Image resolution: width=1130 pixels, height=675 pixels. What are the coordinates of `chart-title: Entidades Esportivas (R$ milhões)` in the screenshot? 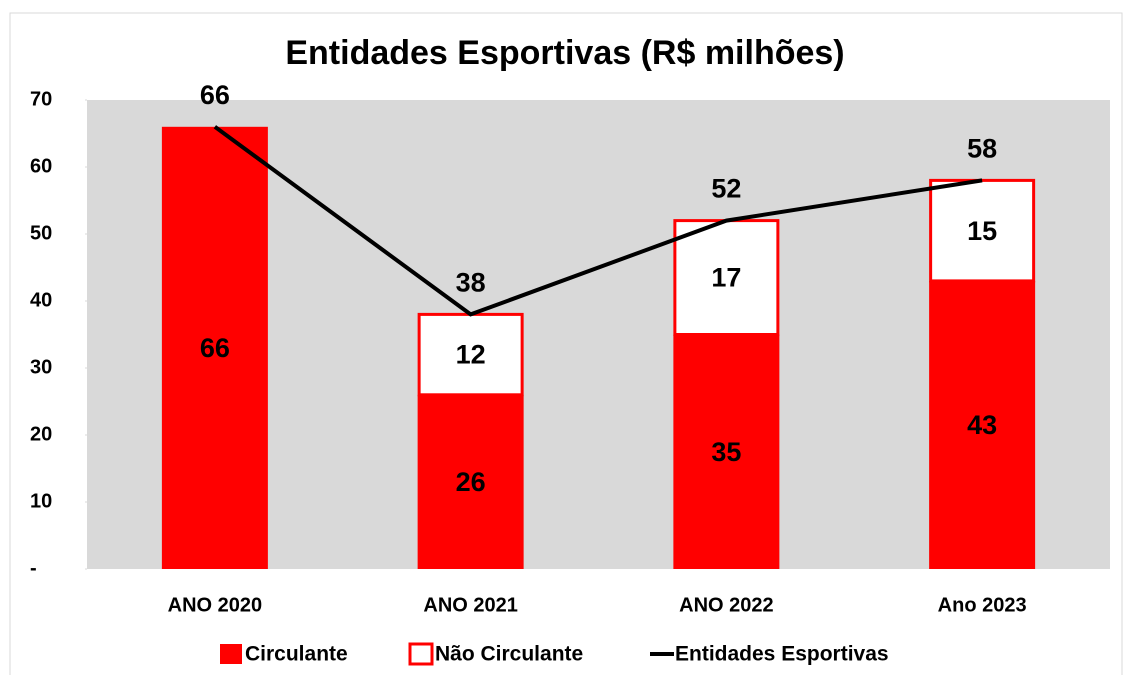 It's located at (564, 53).